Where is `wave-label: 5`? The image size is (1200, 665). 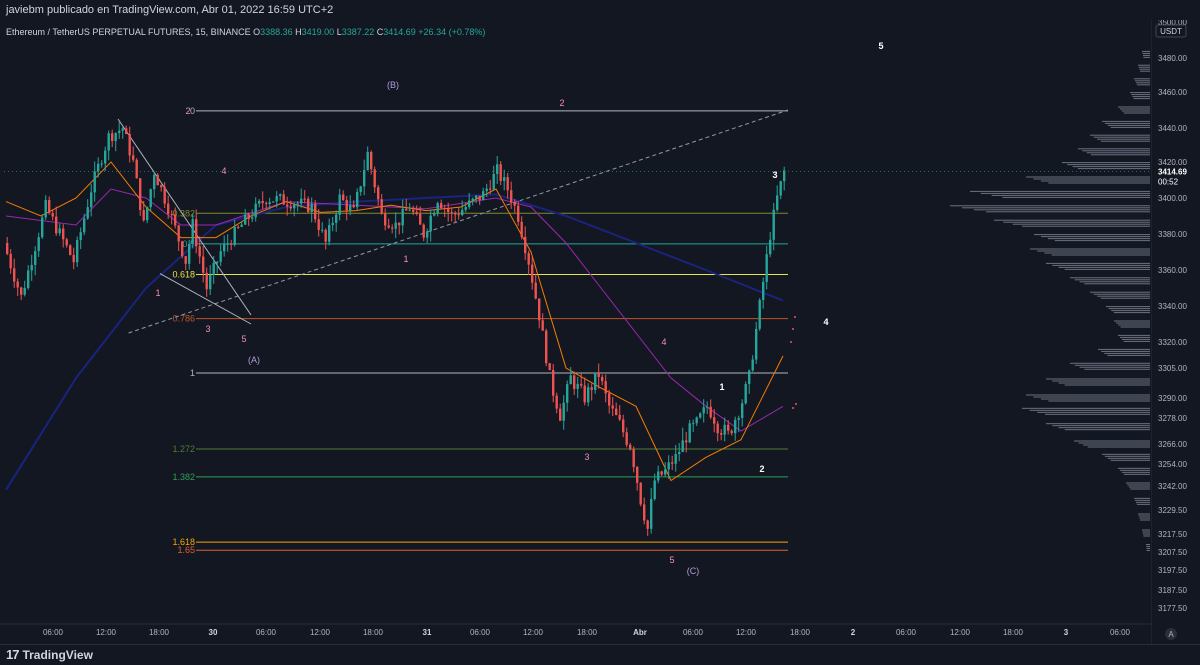 wave-label: 5 is located at coordinates (880, 46).